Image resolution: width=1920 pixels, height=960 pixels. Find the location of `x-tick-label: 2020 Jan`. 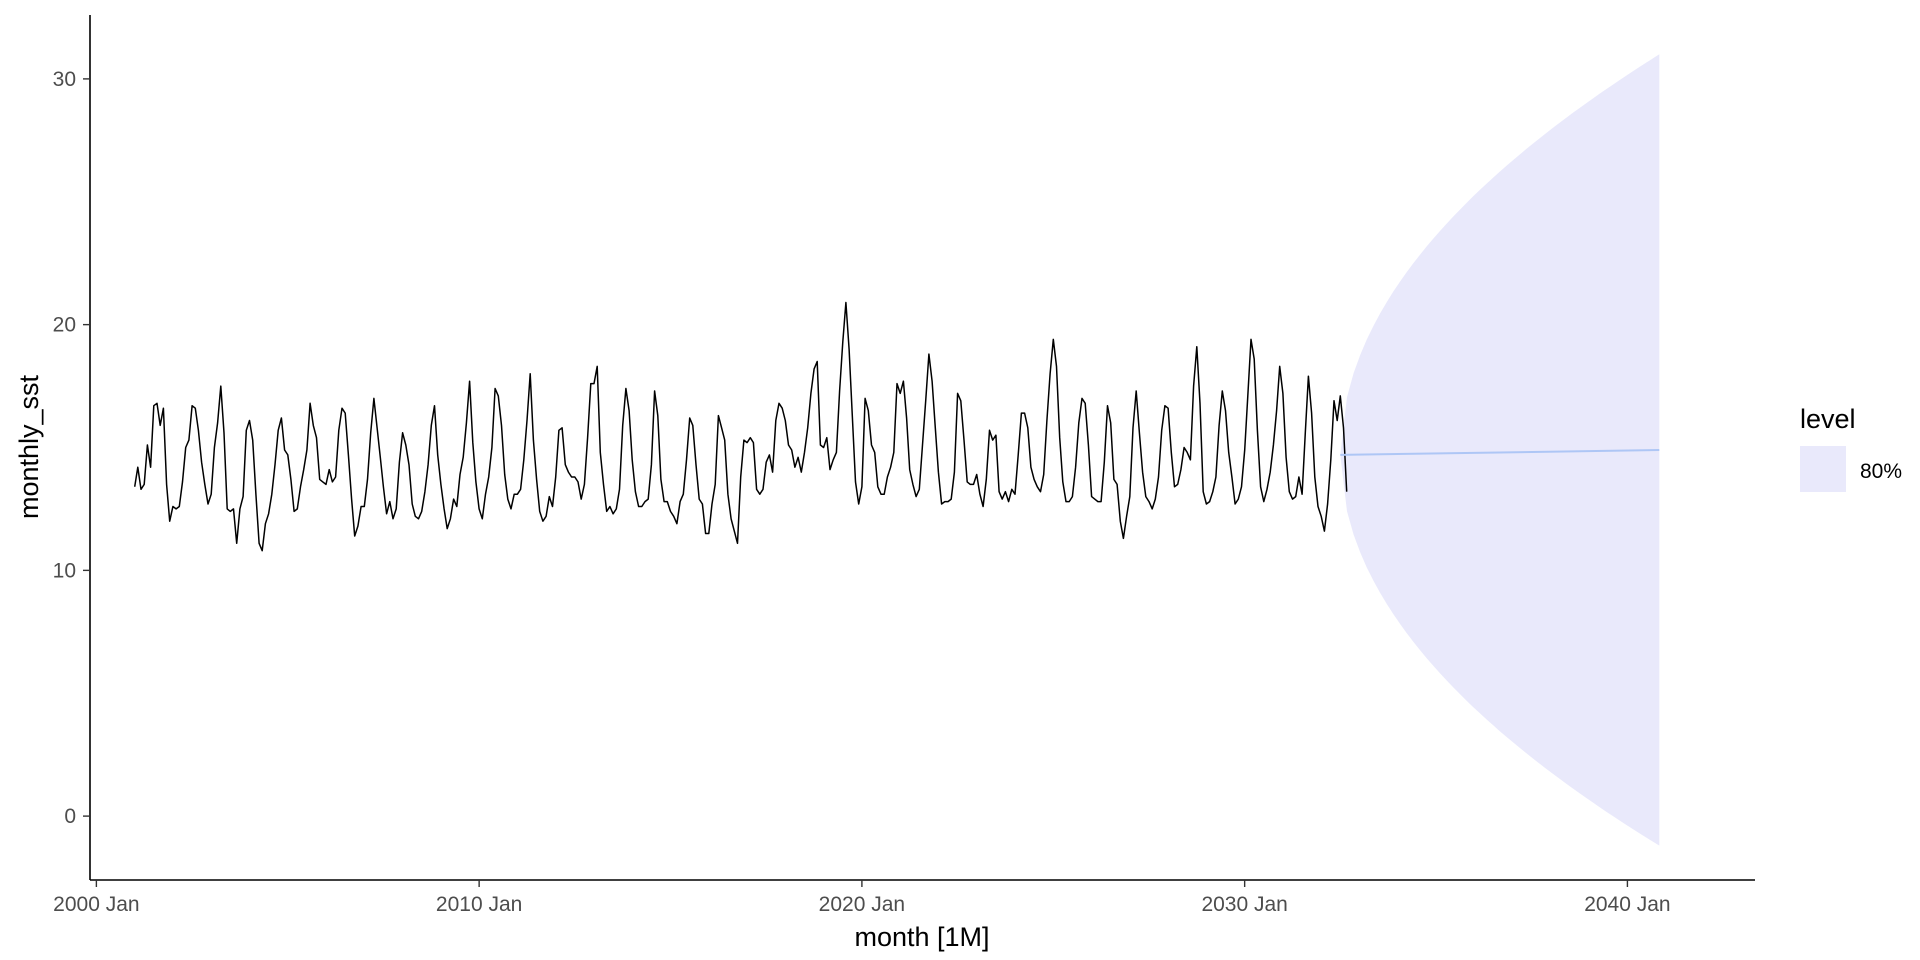

x-tick-label: 2020 Jan is located at coordinates (862, 904).